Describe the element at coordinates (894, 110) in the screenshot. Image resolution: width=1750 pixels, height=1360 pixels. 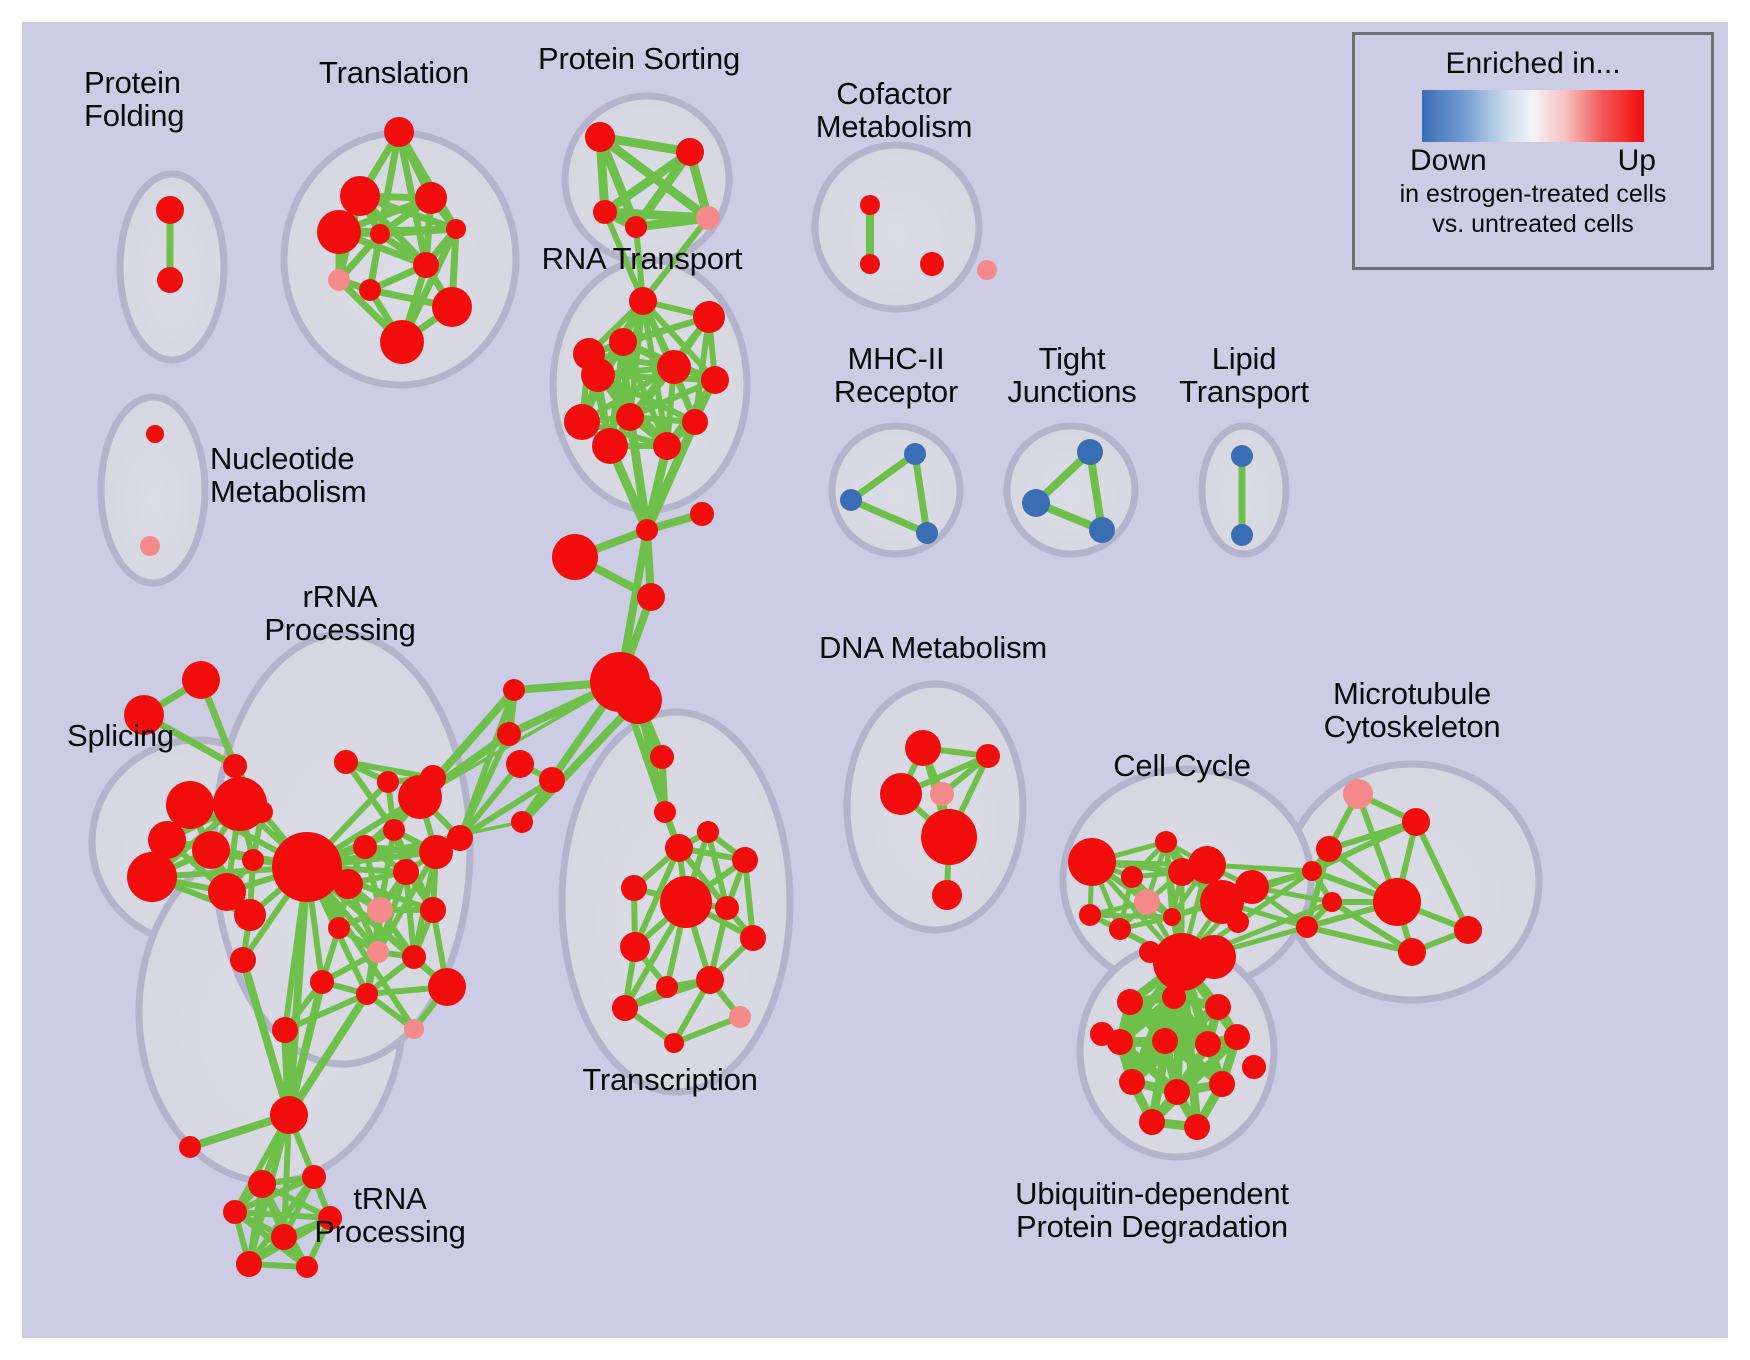
I see `cluster-label-cofactor-metabolism: Cofactor Metabolism` at that location.